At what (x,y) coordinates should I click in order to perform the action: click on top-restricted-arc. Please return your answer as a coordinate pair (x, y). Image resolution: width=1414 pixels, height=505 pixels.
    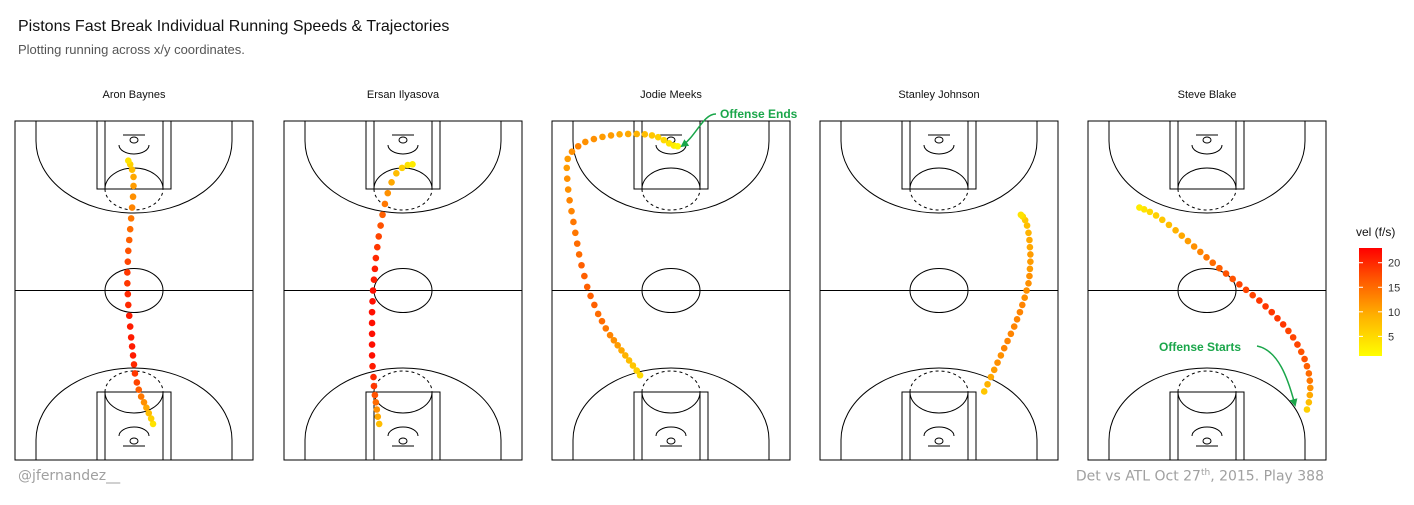
    Looking at the image, I should click on (403, 149).